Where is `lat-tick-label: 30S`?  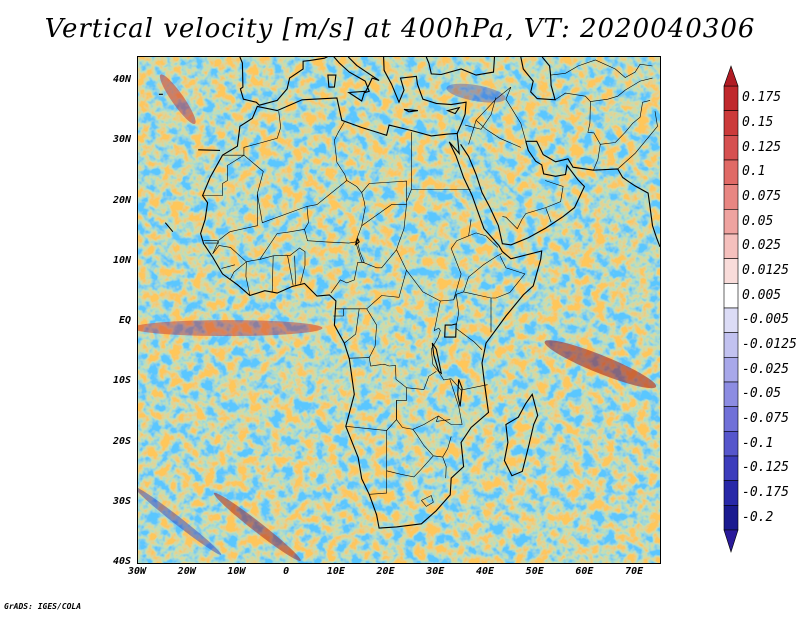
lat-tick-label: 30S is located at coordinates (121, 501).